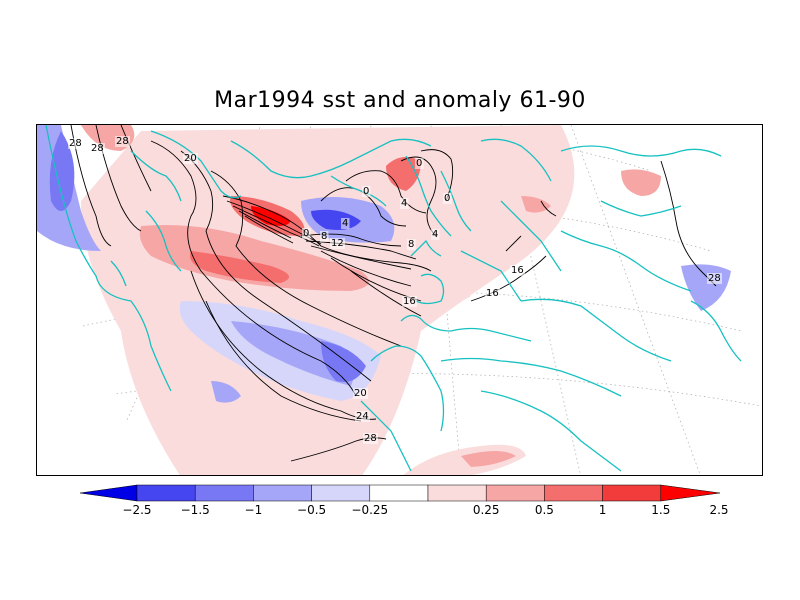  I want to click on colorbar-tick-label: −1.5, so click(195, 510).